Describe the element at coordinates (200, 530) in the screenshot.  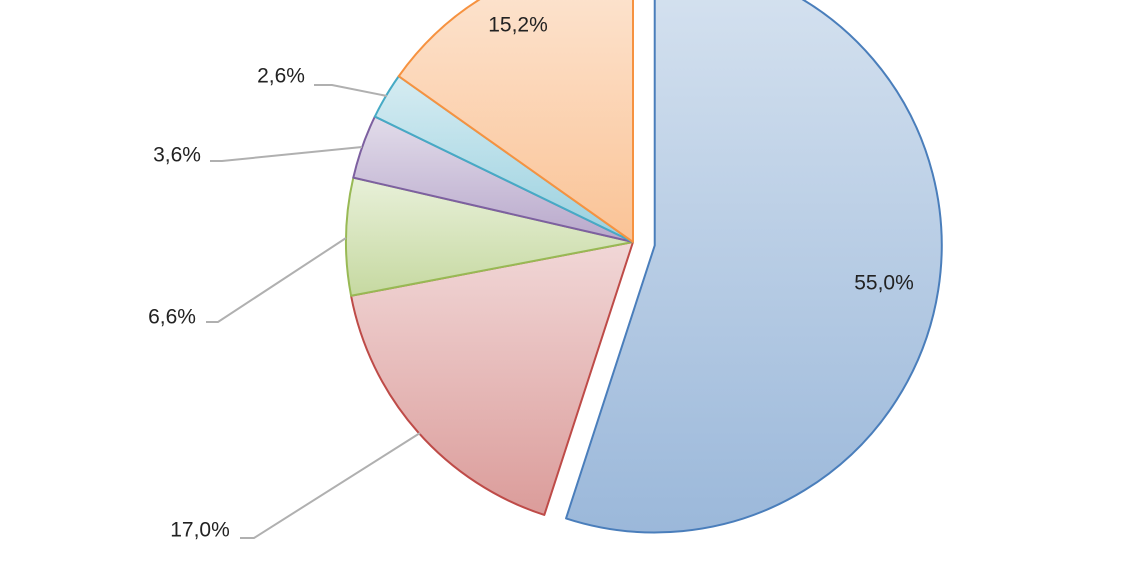
I see `data-label: 17,0%` at that location.